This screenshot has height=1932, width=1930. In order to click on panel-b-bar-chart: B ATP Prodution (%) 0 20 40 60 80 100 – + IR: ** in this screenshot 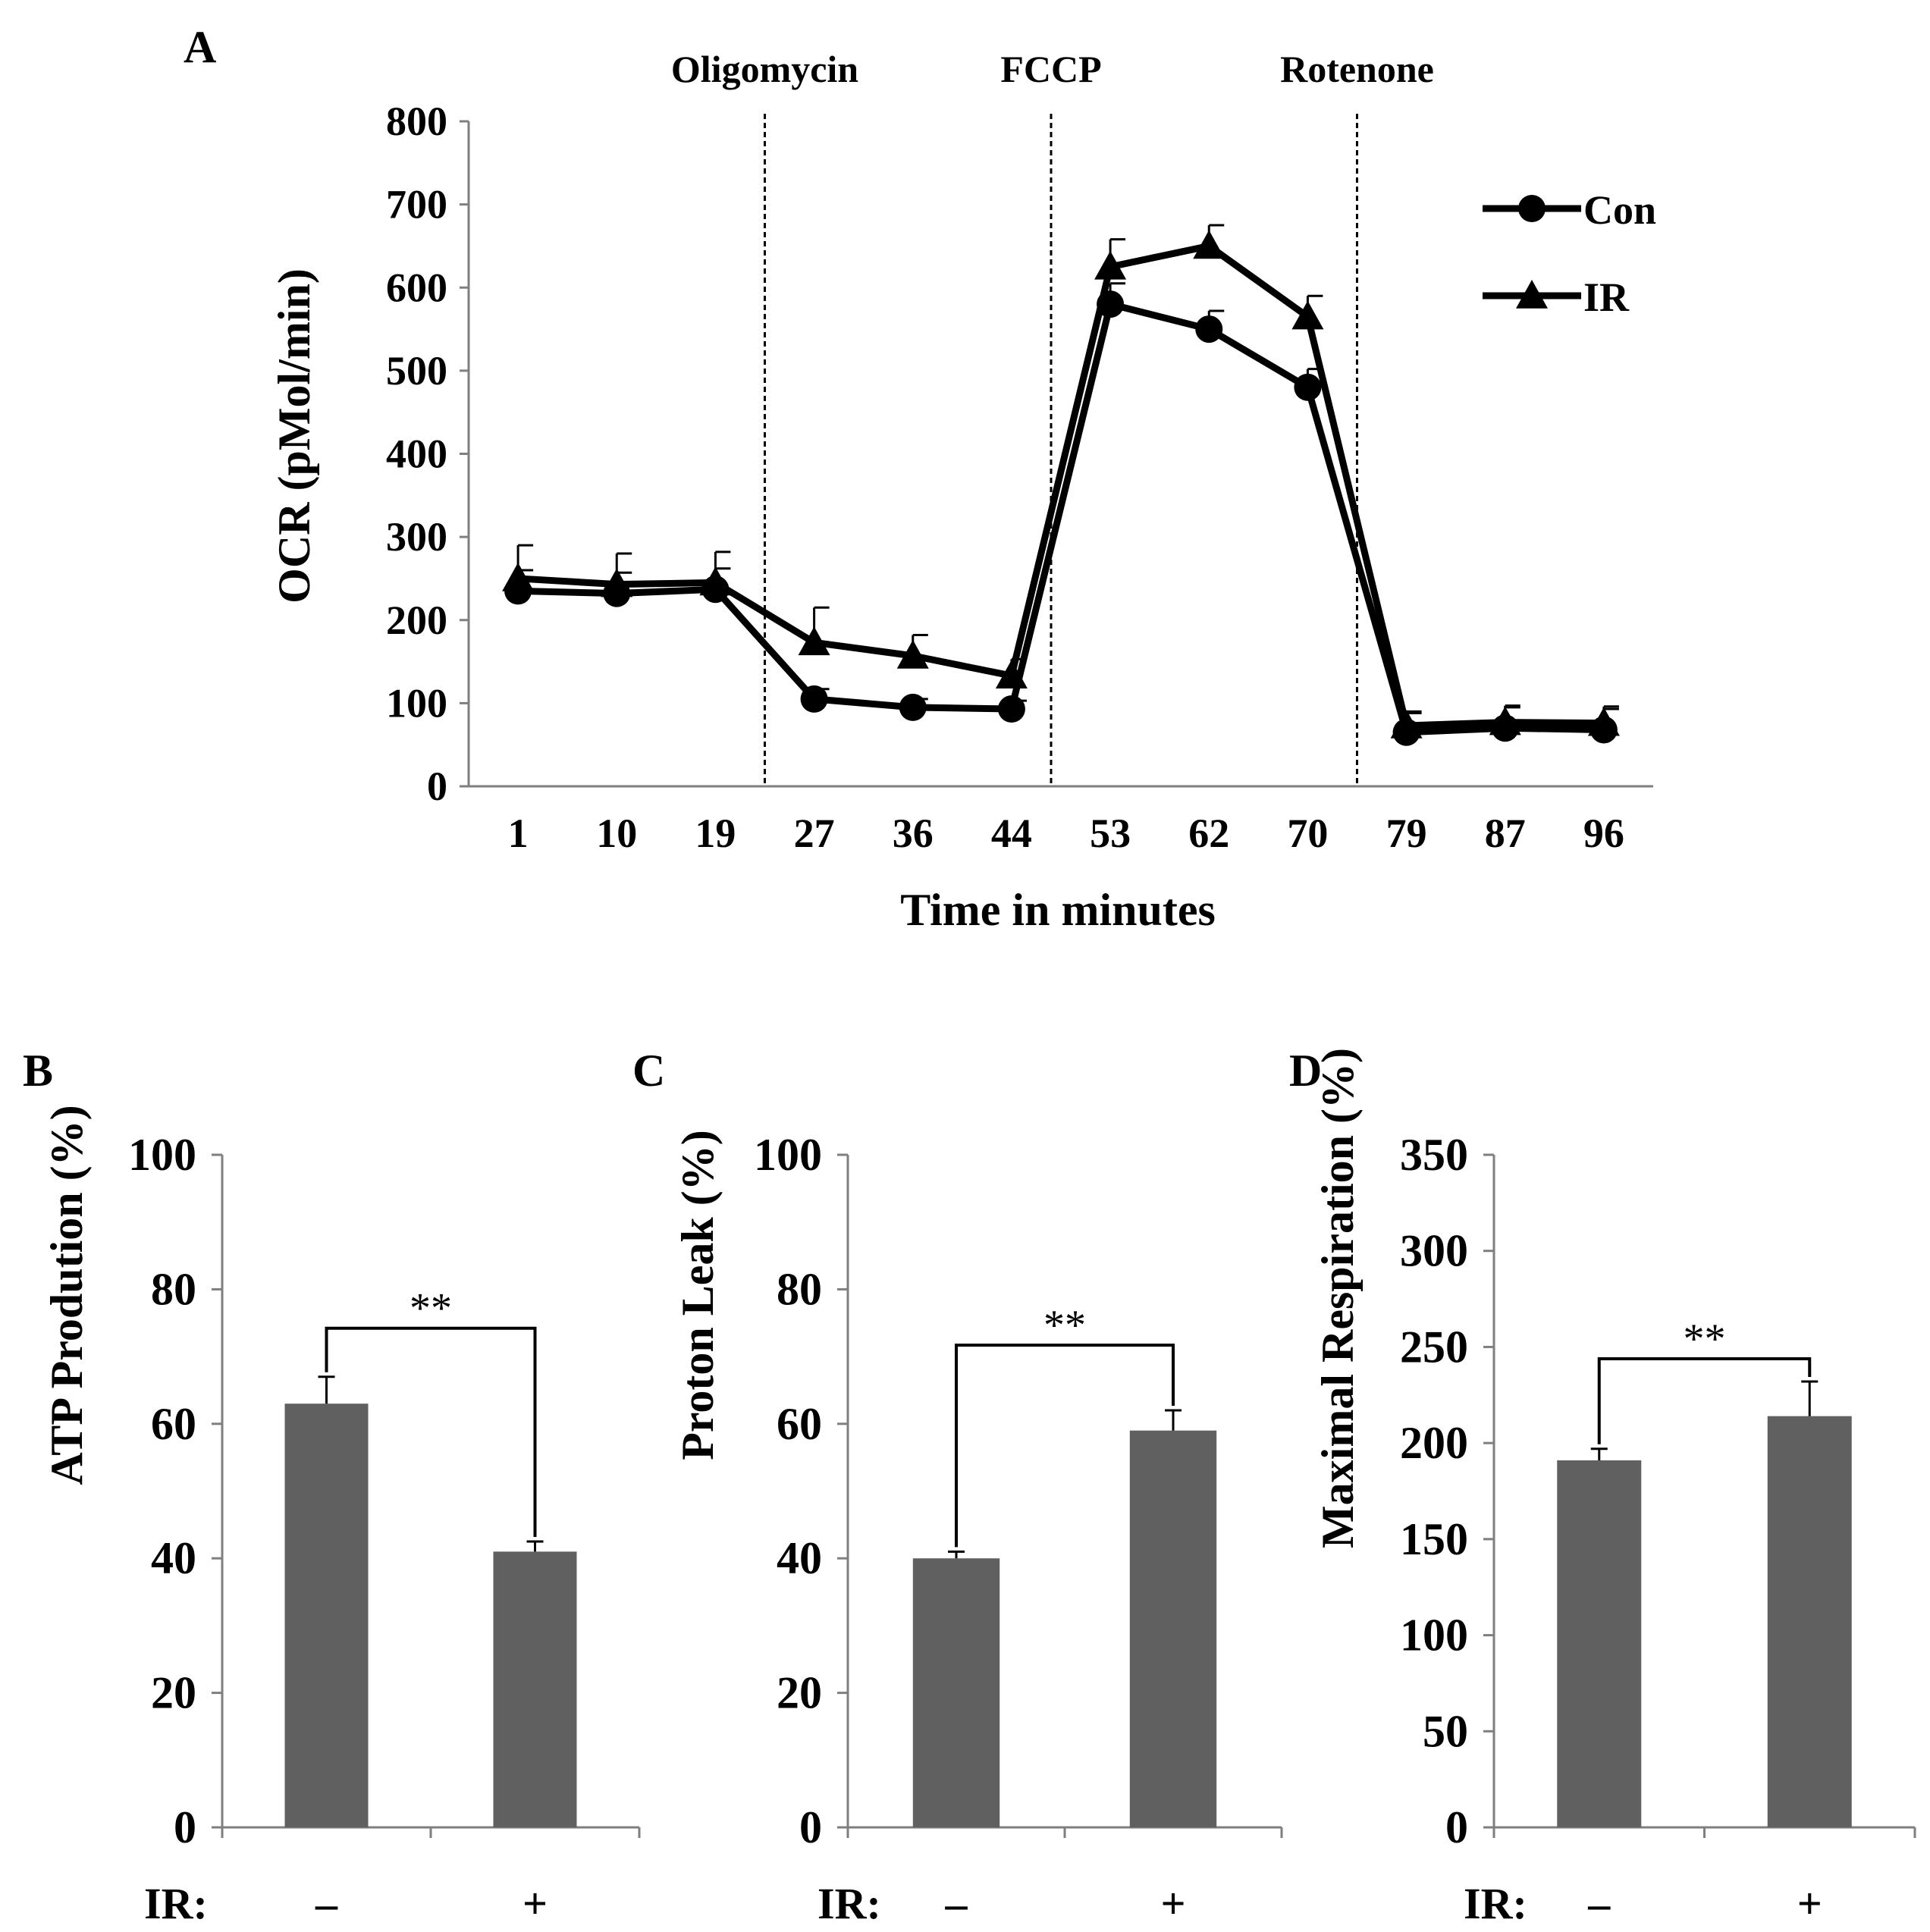, I will do `click(332, 1487)`.